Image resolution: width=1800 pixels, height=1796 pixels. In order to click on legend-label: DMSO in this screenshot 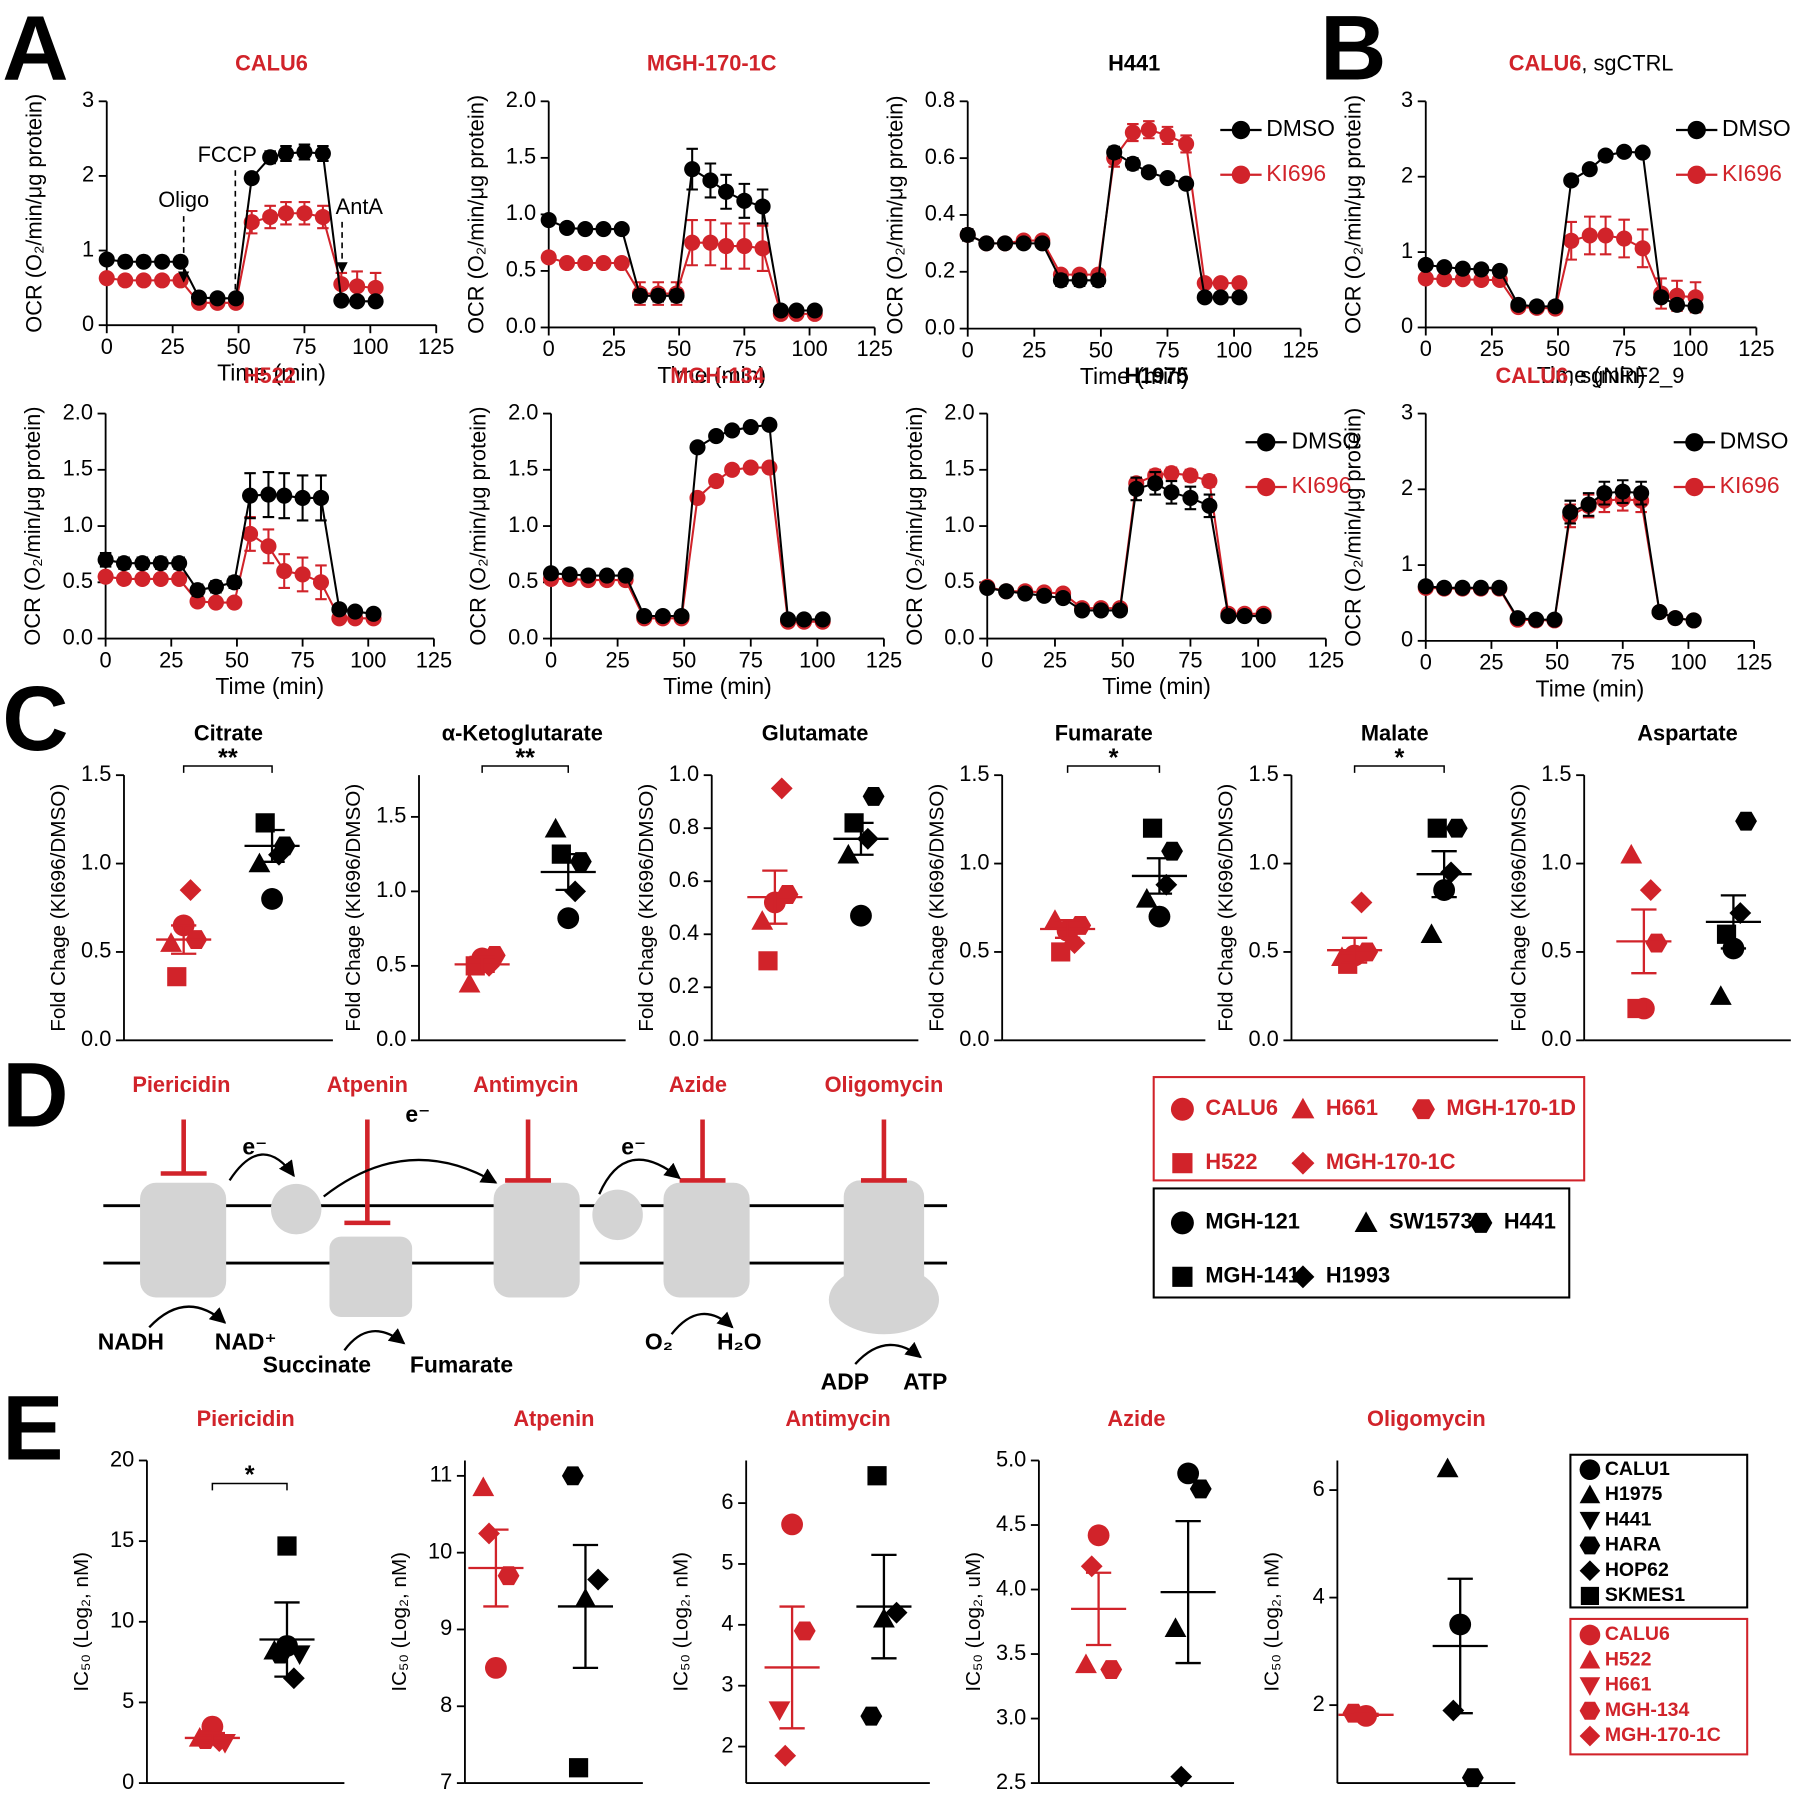, I will do `click(1754, 440)`.